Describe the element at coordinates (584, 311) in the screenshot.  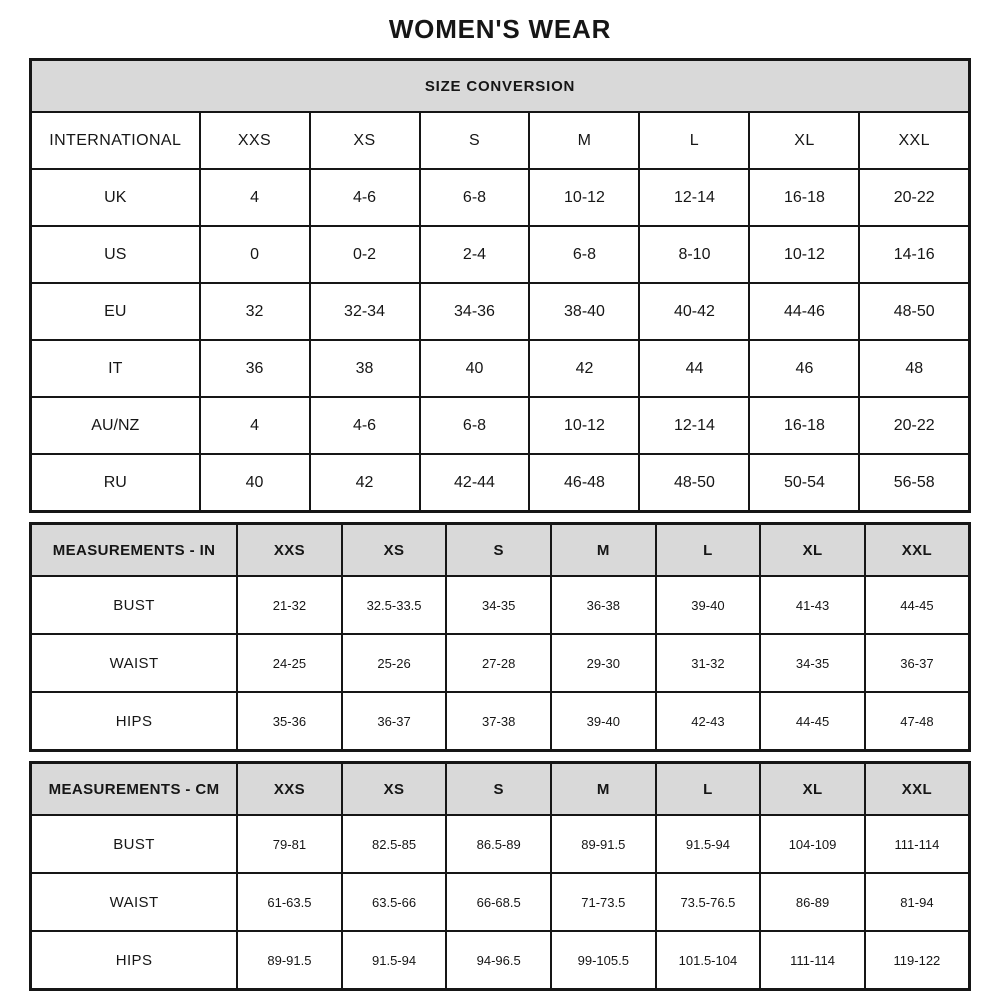
I see `cell-value: 38-40` at that location.